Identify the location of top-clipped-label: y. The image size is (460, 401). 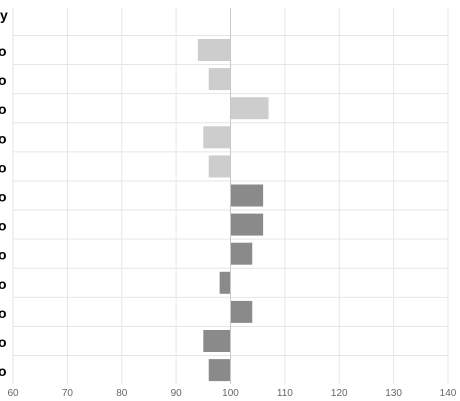
(4, 15).